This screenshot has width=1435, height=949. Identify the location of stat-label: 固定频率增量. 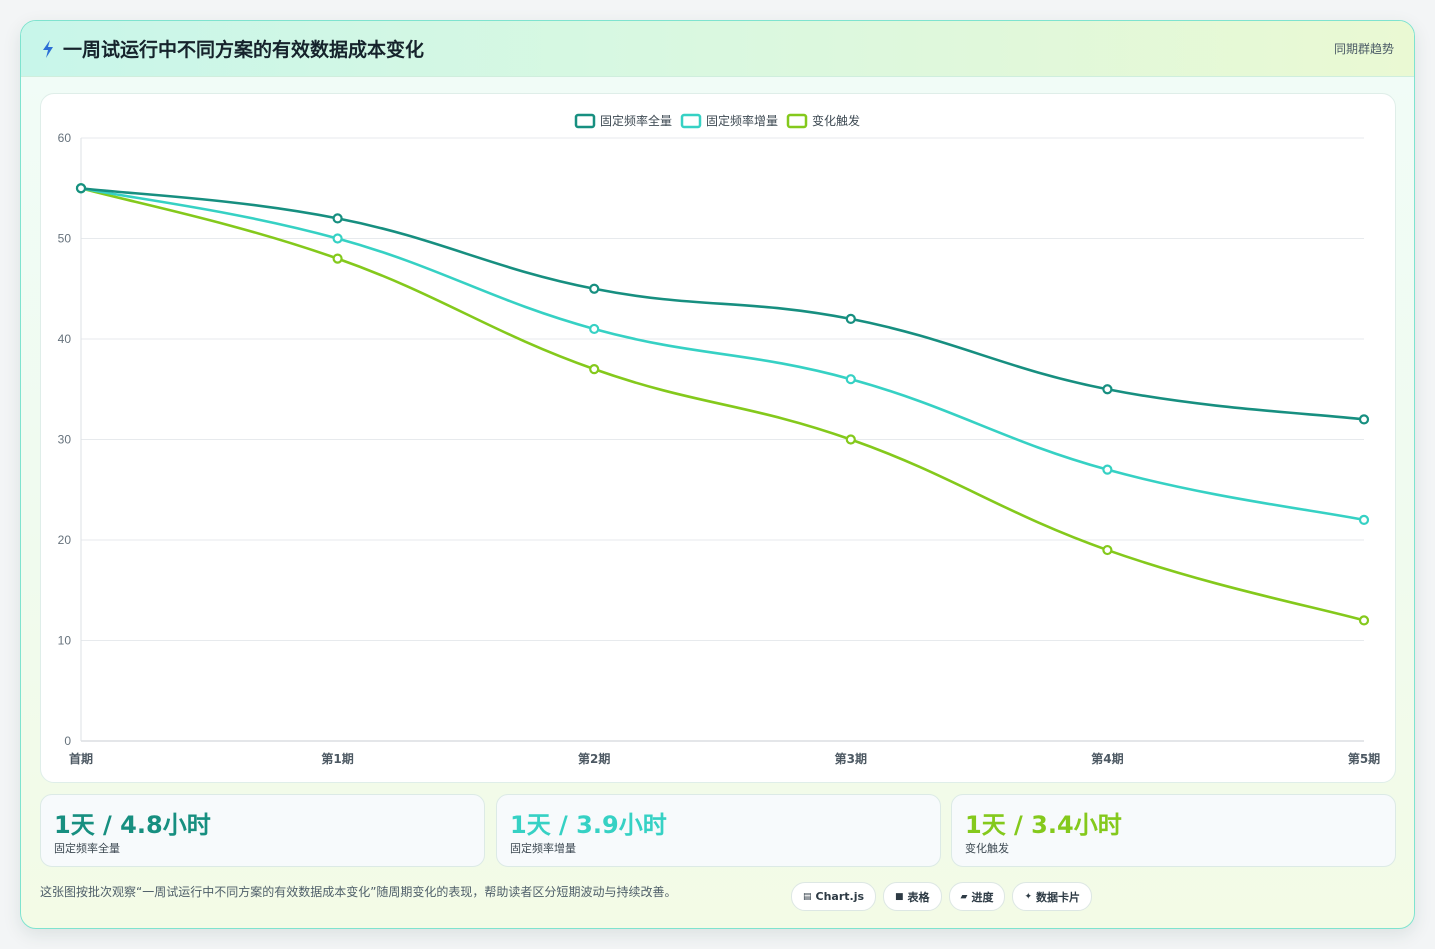
(543, 848).